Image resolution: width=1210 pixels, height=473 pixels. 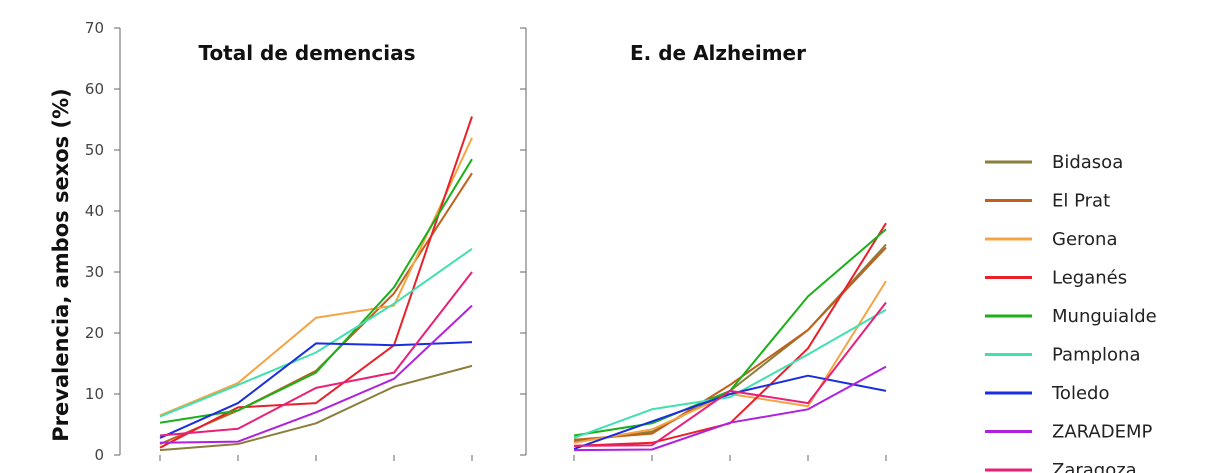 I want to click on series-line-0-zaragoza, so click(x=316, y=354).